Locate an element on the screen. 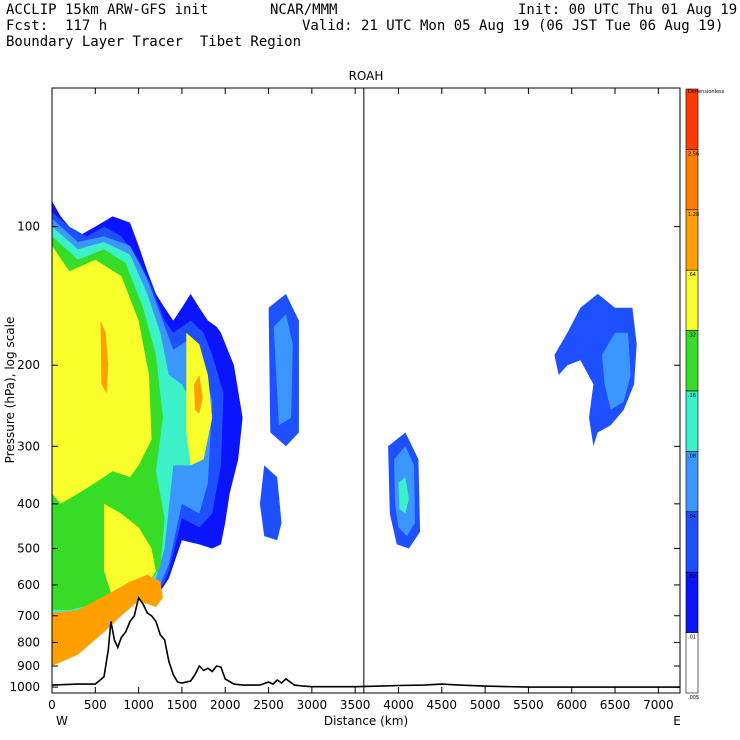 The image size is (740, 740). terrain-layer is located at coordinates (366, 644).